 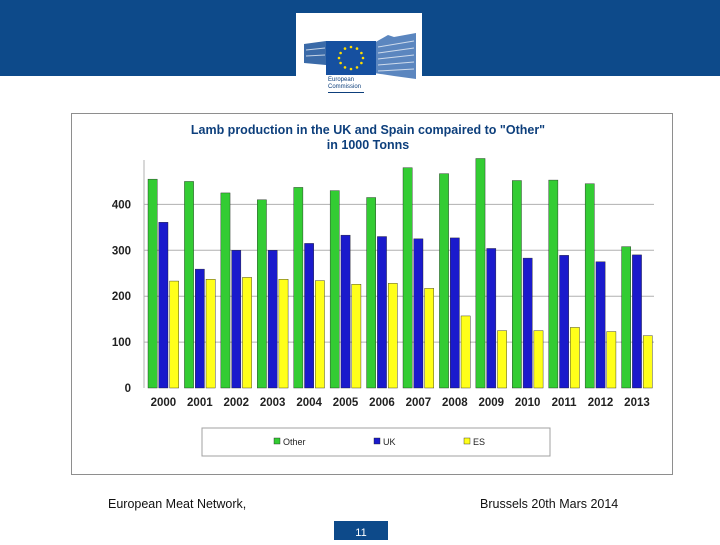 What do you see at coordinates (601, 403) in the screenshot?
I see `x-tick-label: 2012` at bounding box center [601, 403].